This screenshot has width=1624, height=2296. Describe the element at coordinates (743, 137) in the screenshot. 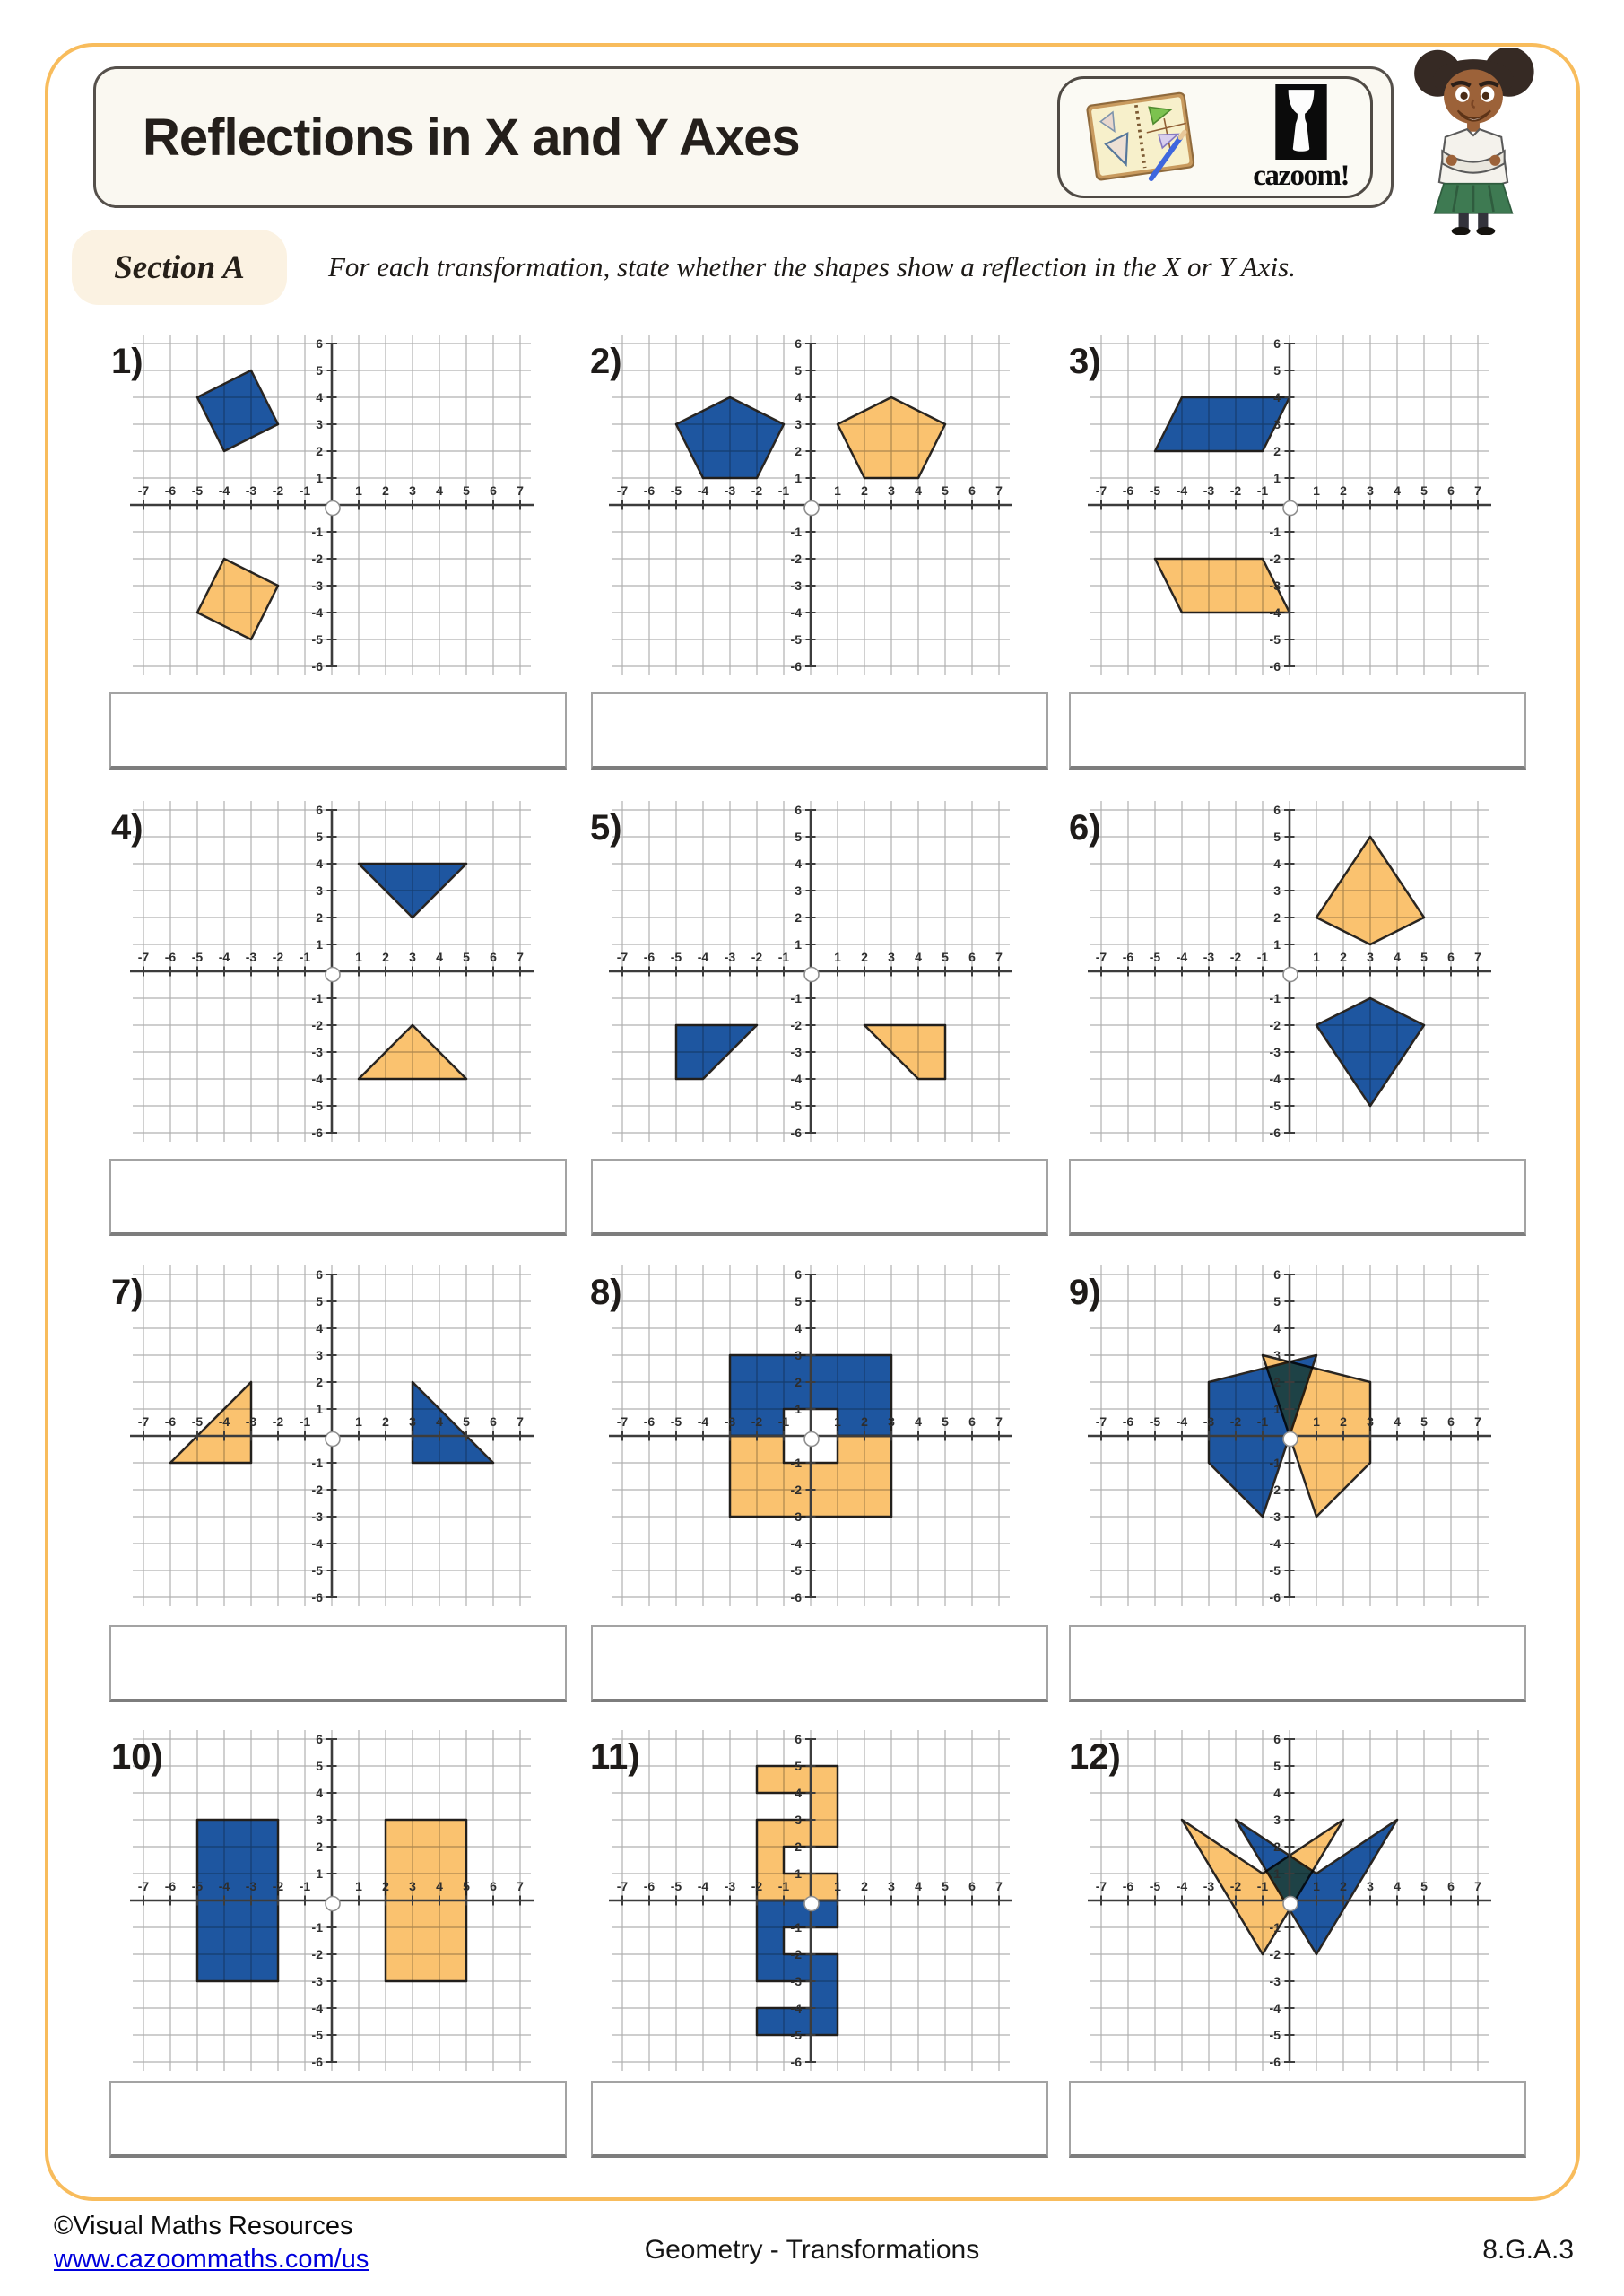

I see `title-box: Reflections in X and Y Axes` at that location.